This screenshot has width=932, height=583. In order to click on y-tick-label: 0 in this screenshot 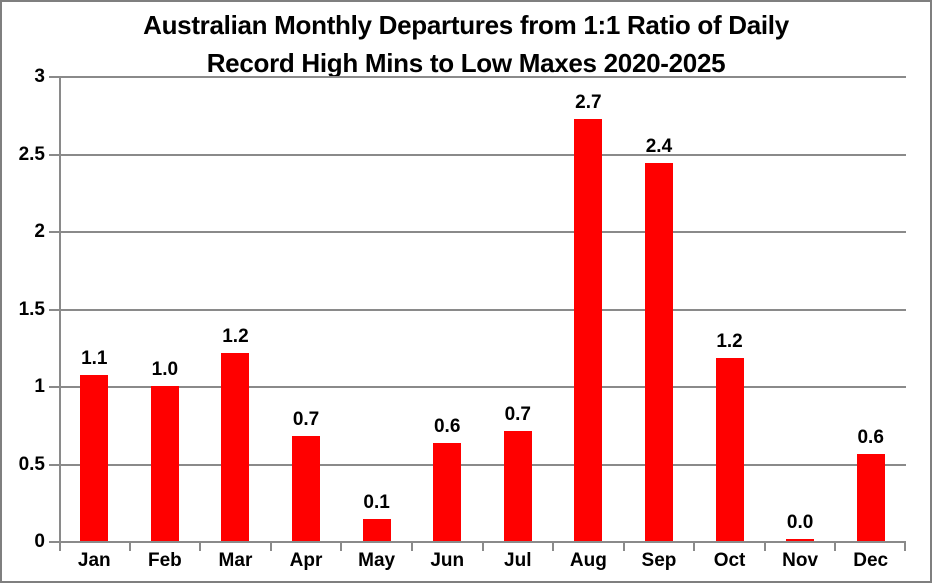, I will do `click(39, 541)`.